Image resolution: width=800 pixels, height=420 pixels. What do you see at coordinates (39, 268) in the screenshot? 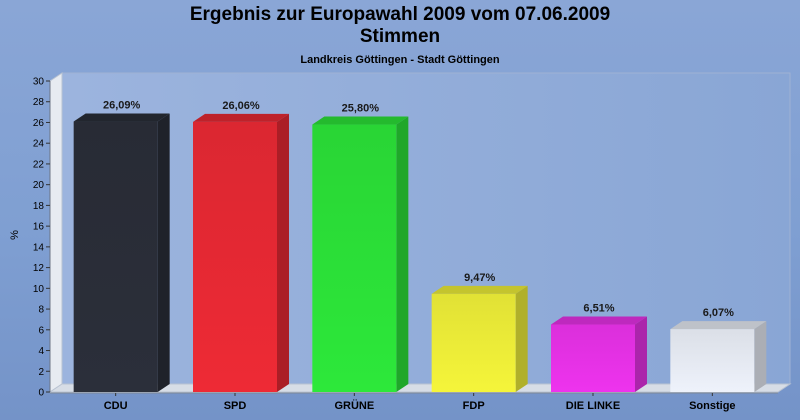
I see `y-tick-label: 12` at bounding box center [39, 268].